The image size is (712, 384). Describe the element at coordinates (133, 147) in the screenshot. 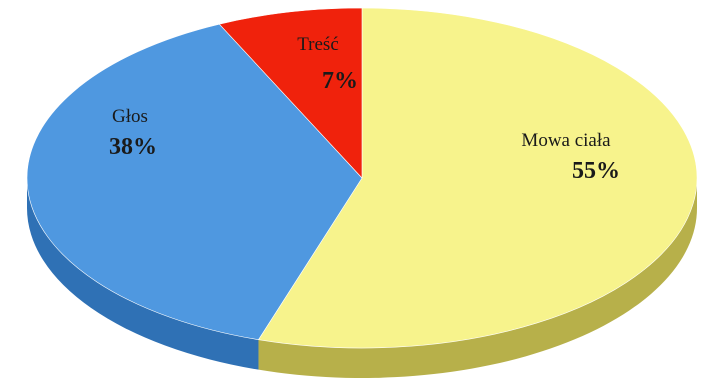

I see `slice-value-glos: 38%` at that location.